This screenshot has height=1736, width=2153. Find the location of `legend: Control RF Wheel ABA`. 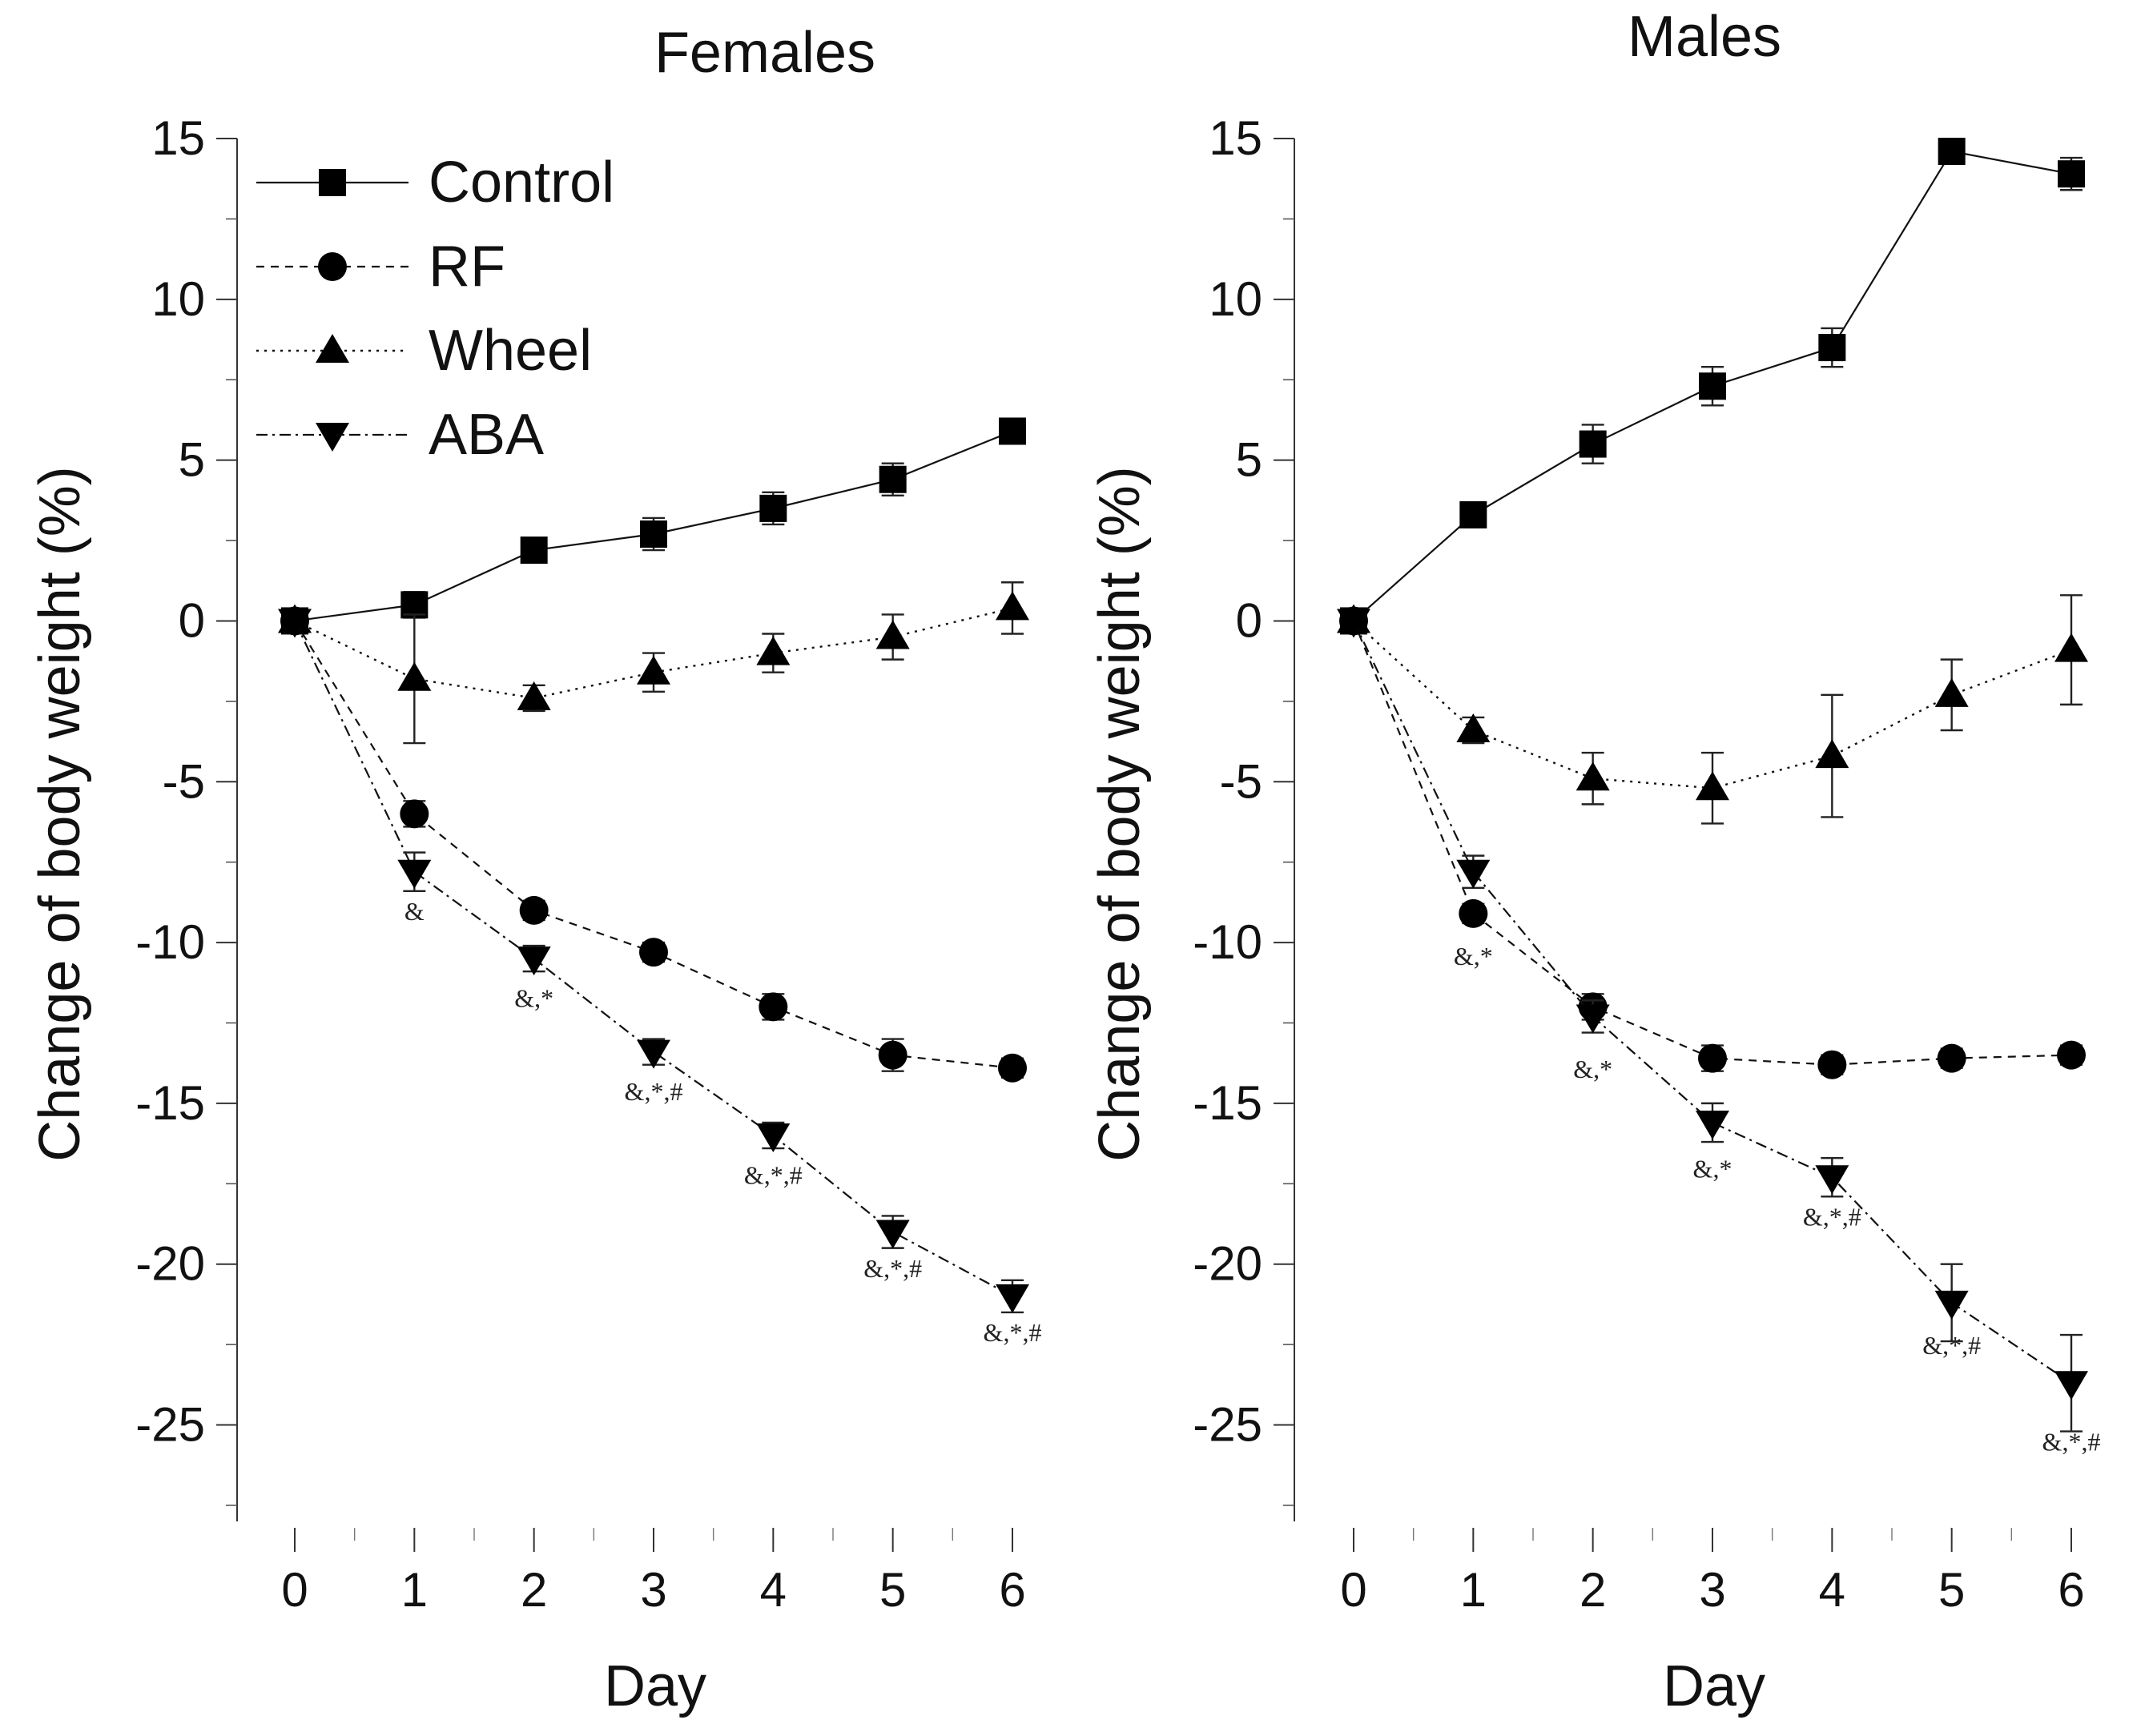

legend: Control RF Wheel ABA is located at coordinates (435, 309).